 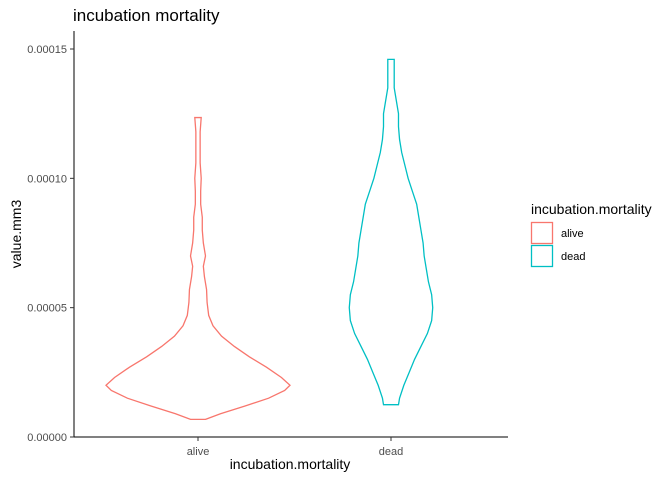 I want to click on y-axis-title: value.mm3, so click(x=16, y=234).